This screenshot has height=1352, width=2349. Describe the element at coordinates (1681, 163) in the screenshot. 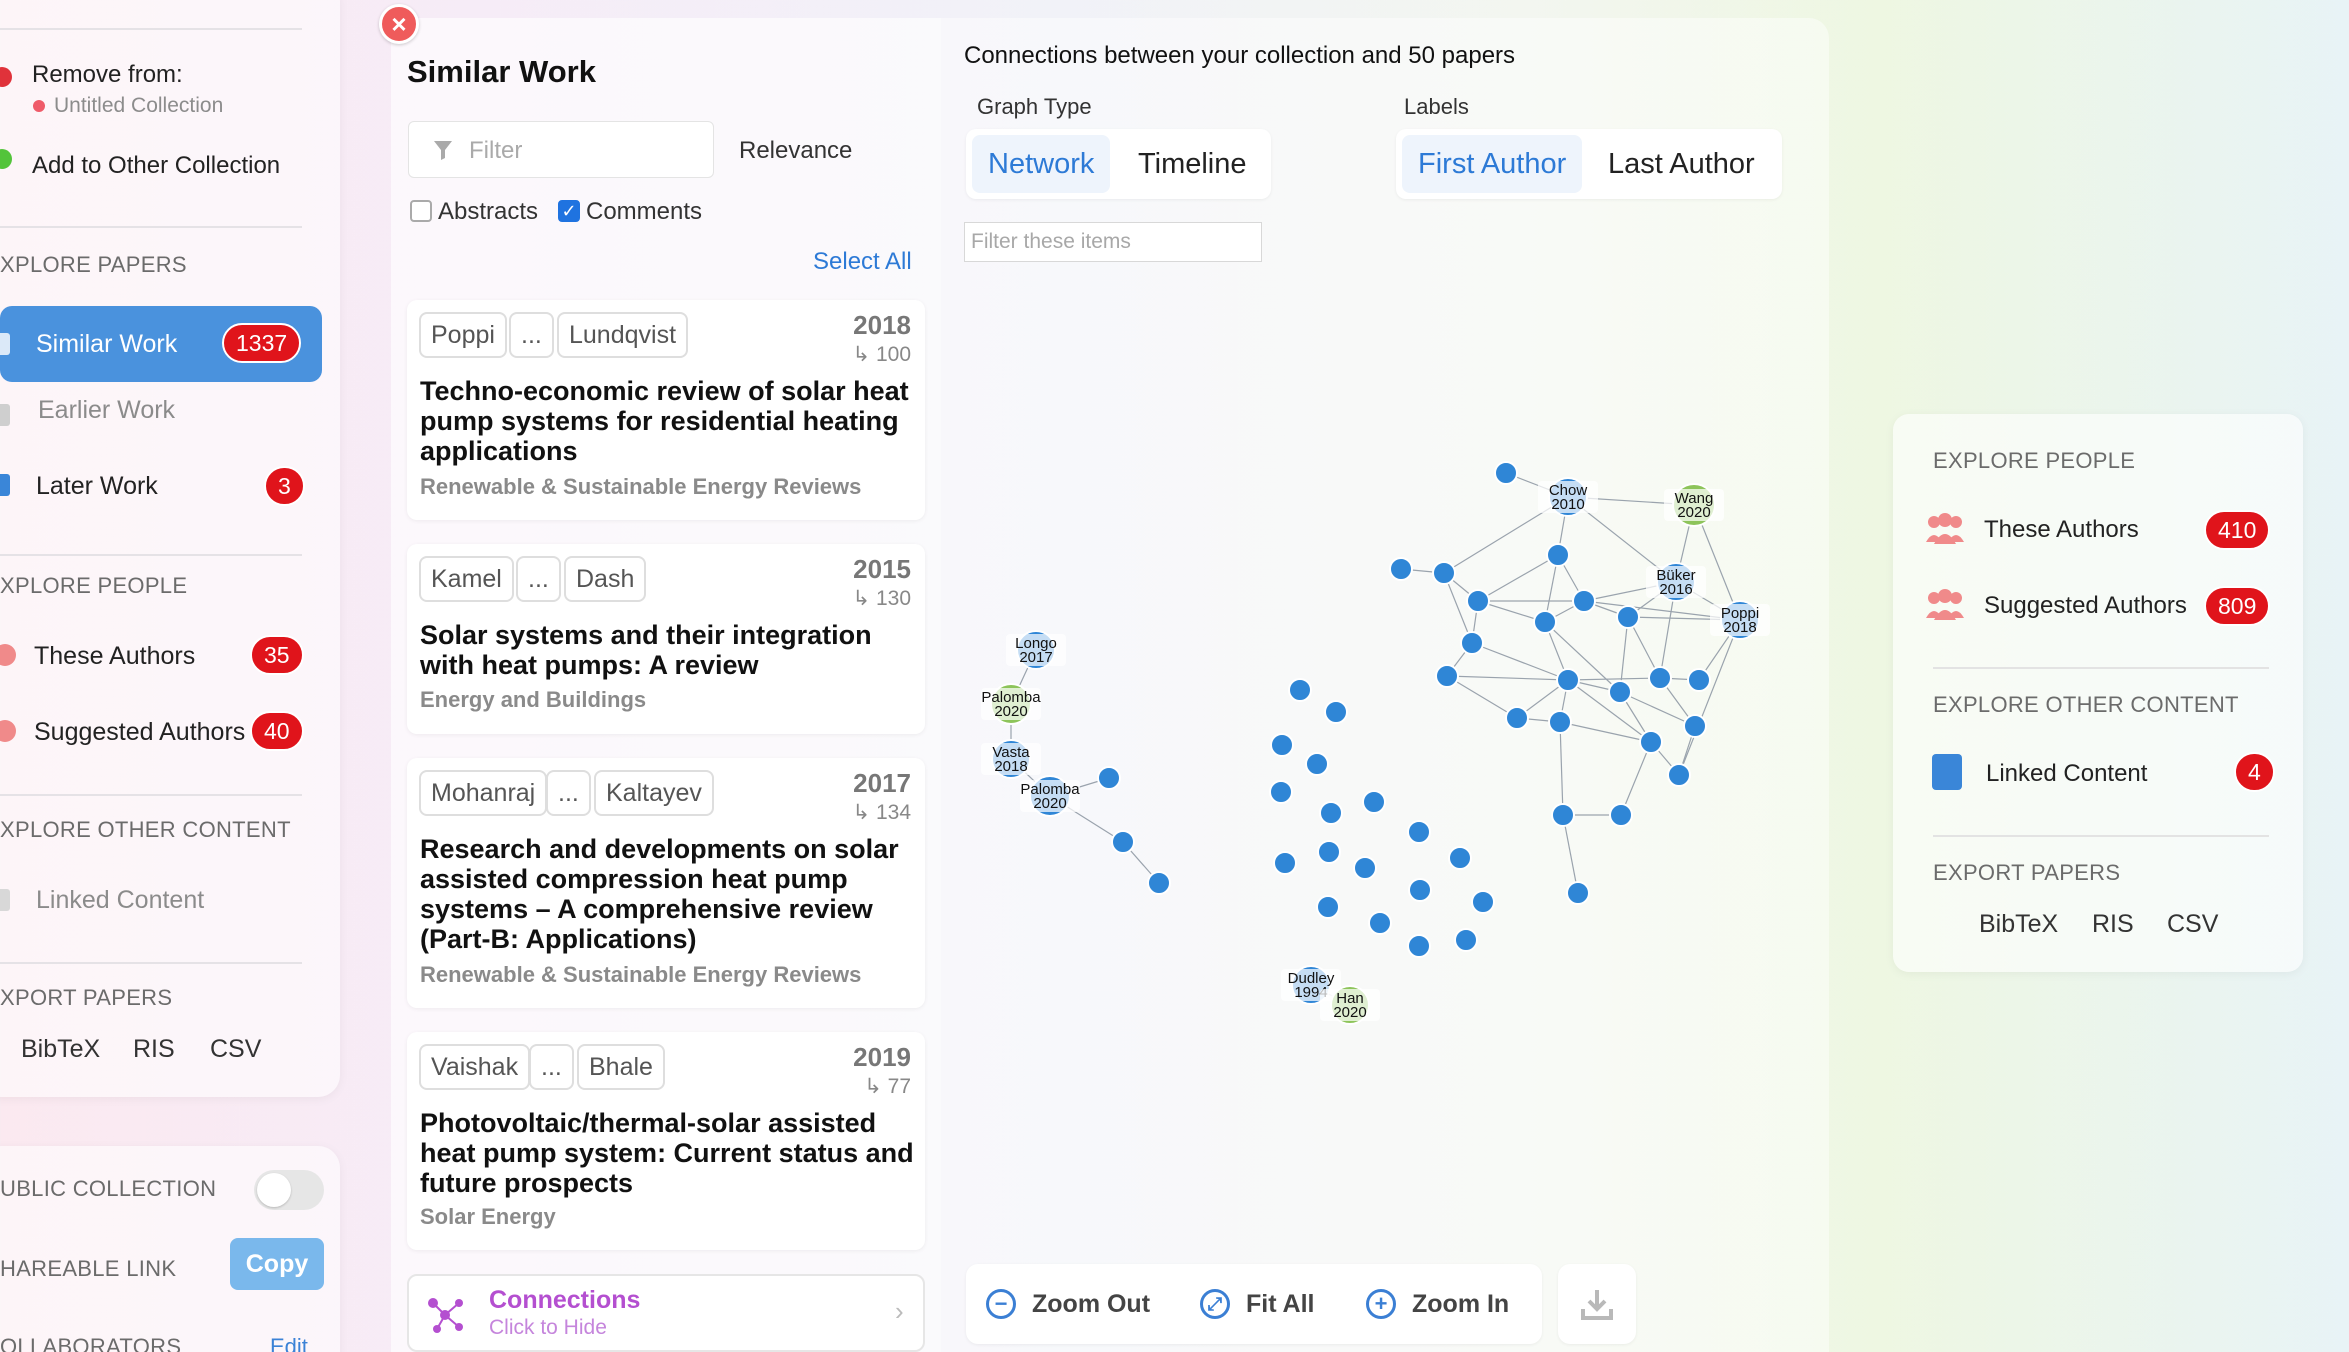

I see `labels-last-author: Last Author` at that location.